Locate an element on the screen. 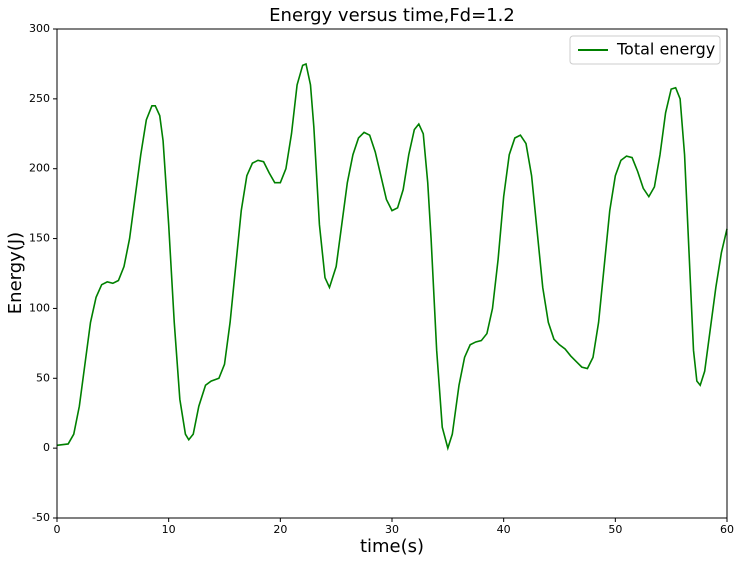 This screenshot has height=564, width=740. y-tick-label: 50 is located at coordinates (43, 377).